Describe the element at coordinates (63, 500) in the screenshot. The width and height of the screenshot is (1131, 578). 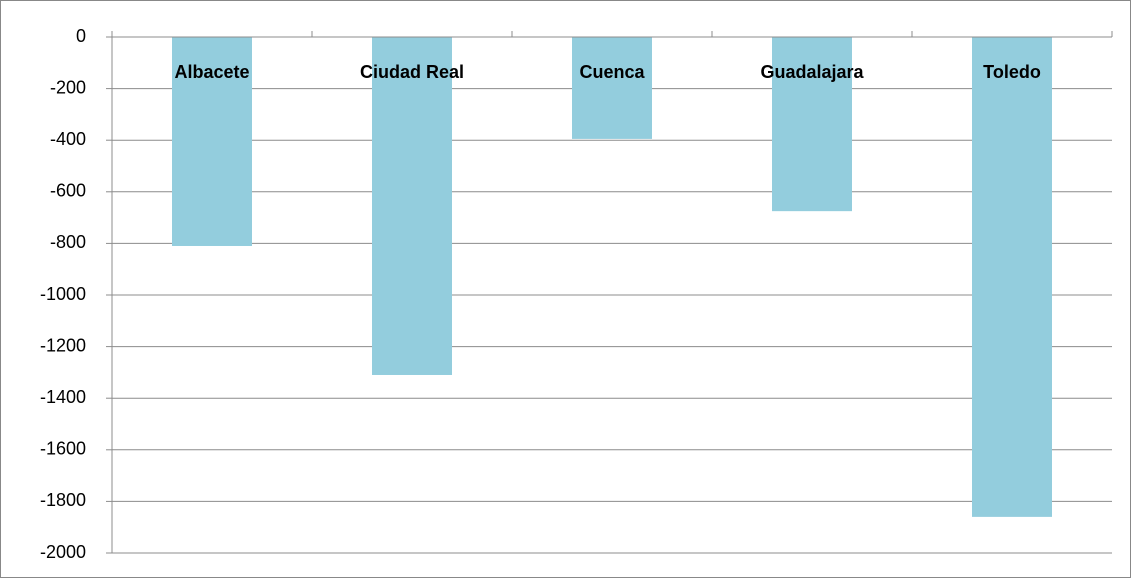
I see `y-tick-label: -1800` at that location.